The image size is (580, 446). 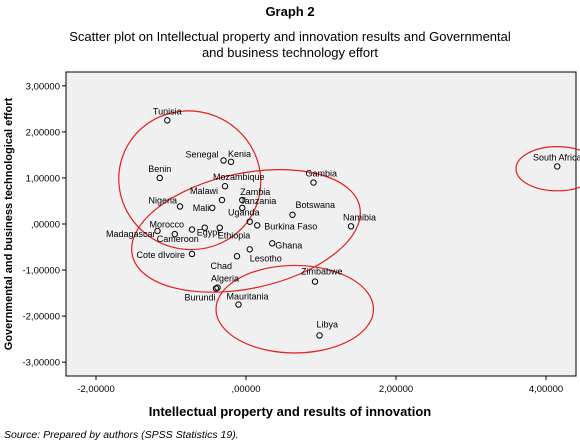 What do you see at coordinates (255, 192) in the screenshot?
I see `point-label: Zambia` at bounding box center [255, 192].